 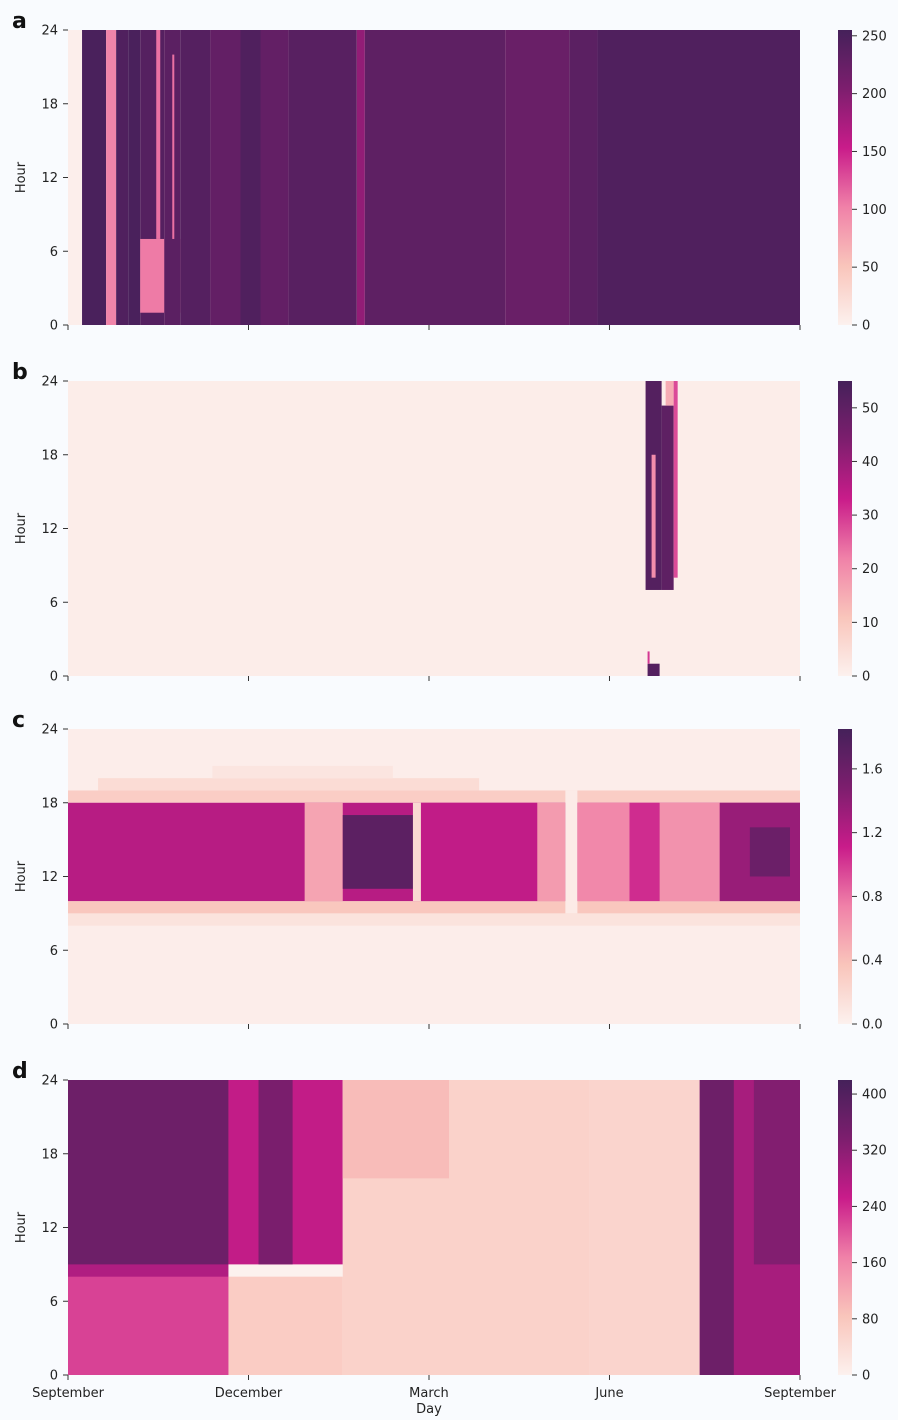 What do you see at coordinates (870, 1319) in the screenshot?
I see `colorbar-tick-label: 80` at bounding box center [870, 1319].